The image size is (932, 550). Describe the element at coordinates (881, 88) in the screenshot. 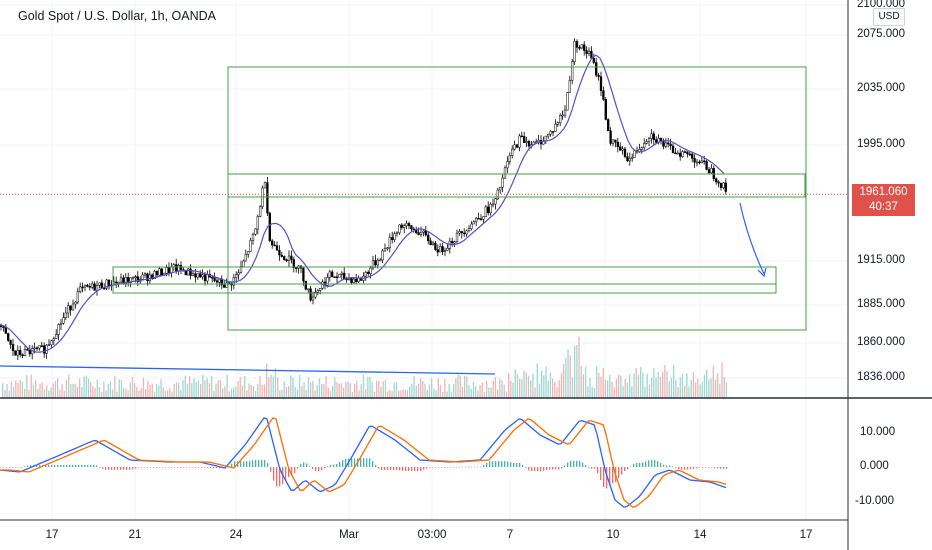

I see `price-axis-label: 2035.000` at that location.